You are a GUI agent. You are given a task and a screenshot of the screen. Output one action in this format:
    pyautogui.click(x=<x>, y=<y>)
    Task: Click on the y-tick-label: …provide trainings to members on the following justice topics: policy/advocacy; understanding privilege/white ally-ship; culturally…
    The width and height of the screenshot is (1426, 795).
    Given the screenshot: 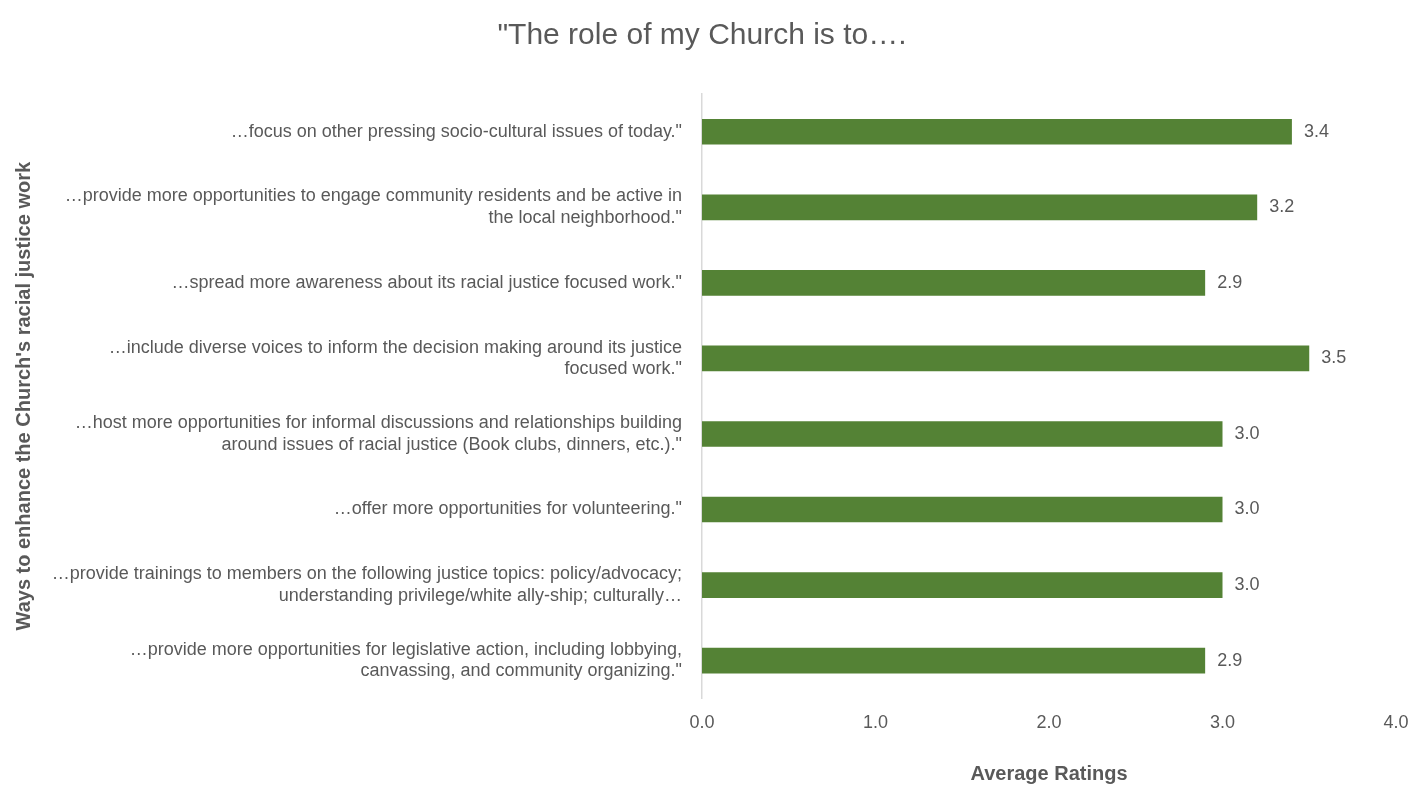 What is the action you would take?
    pyautogui.click(x=366, y=584)
    